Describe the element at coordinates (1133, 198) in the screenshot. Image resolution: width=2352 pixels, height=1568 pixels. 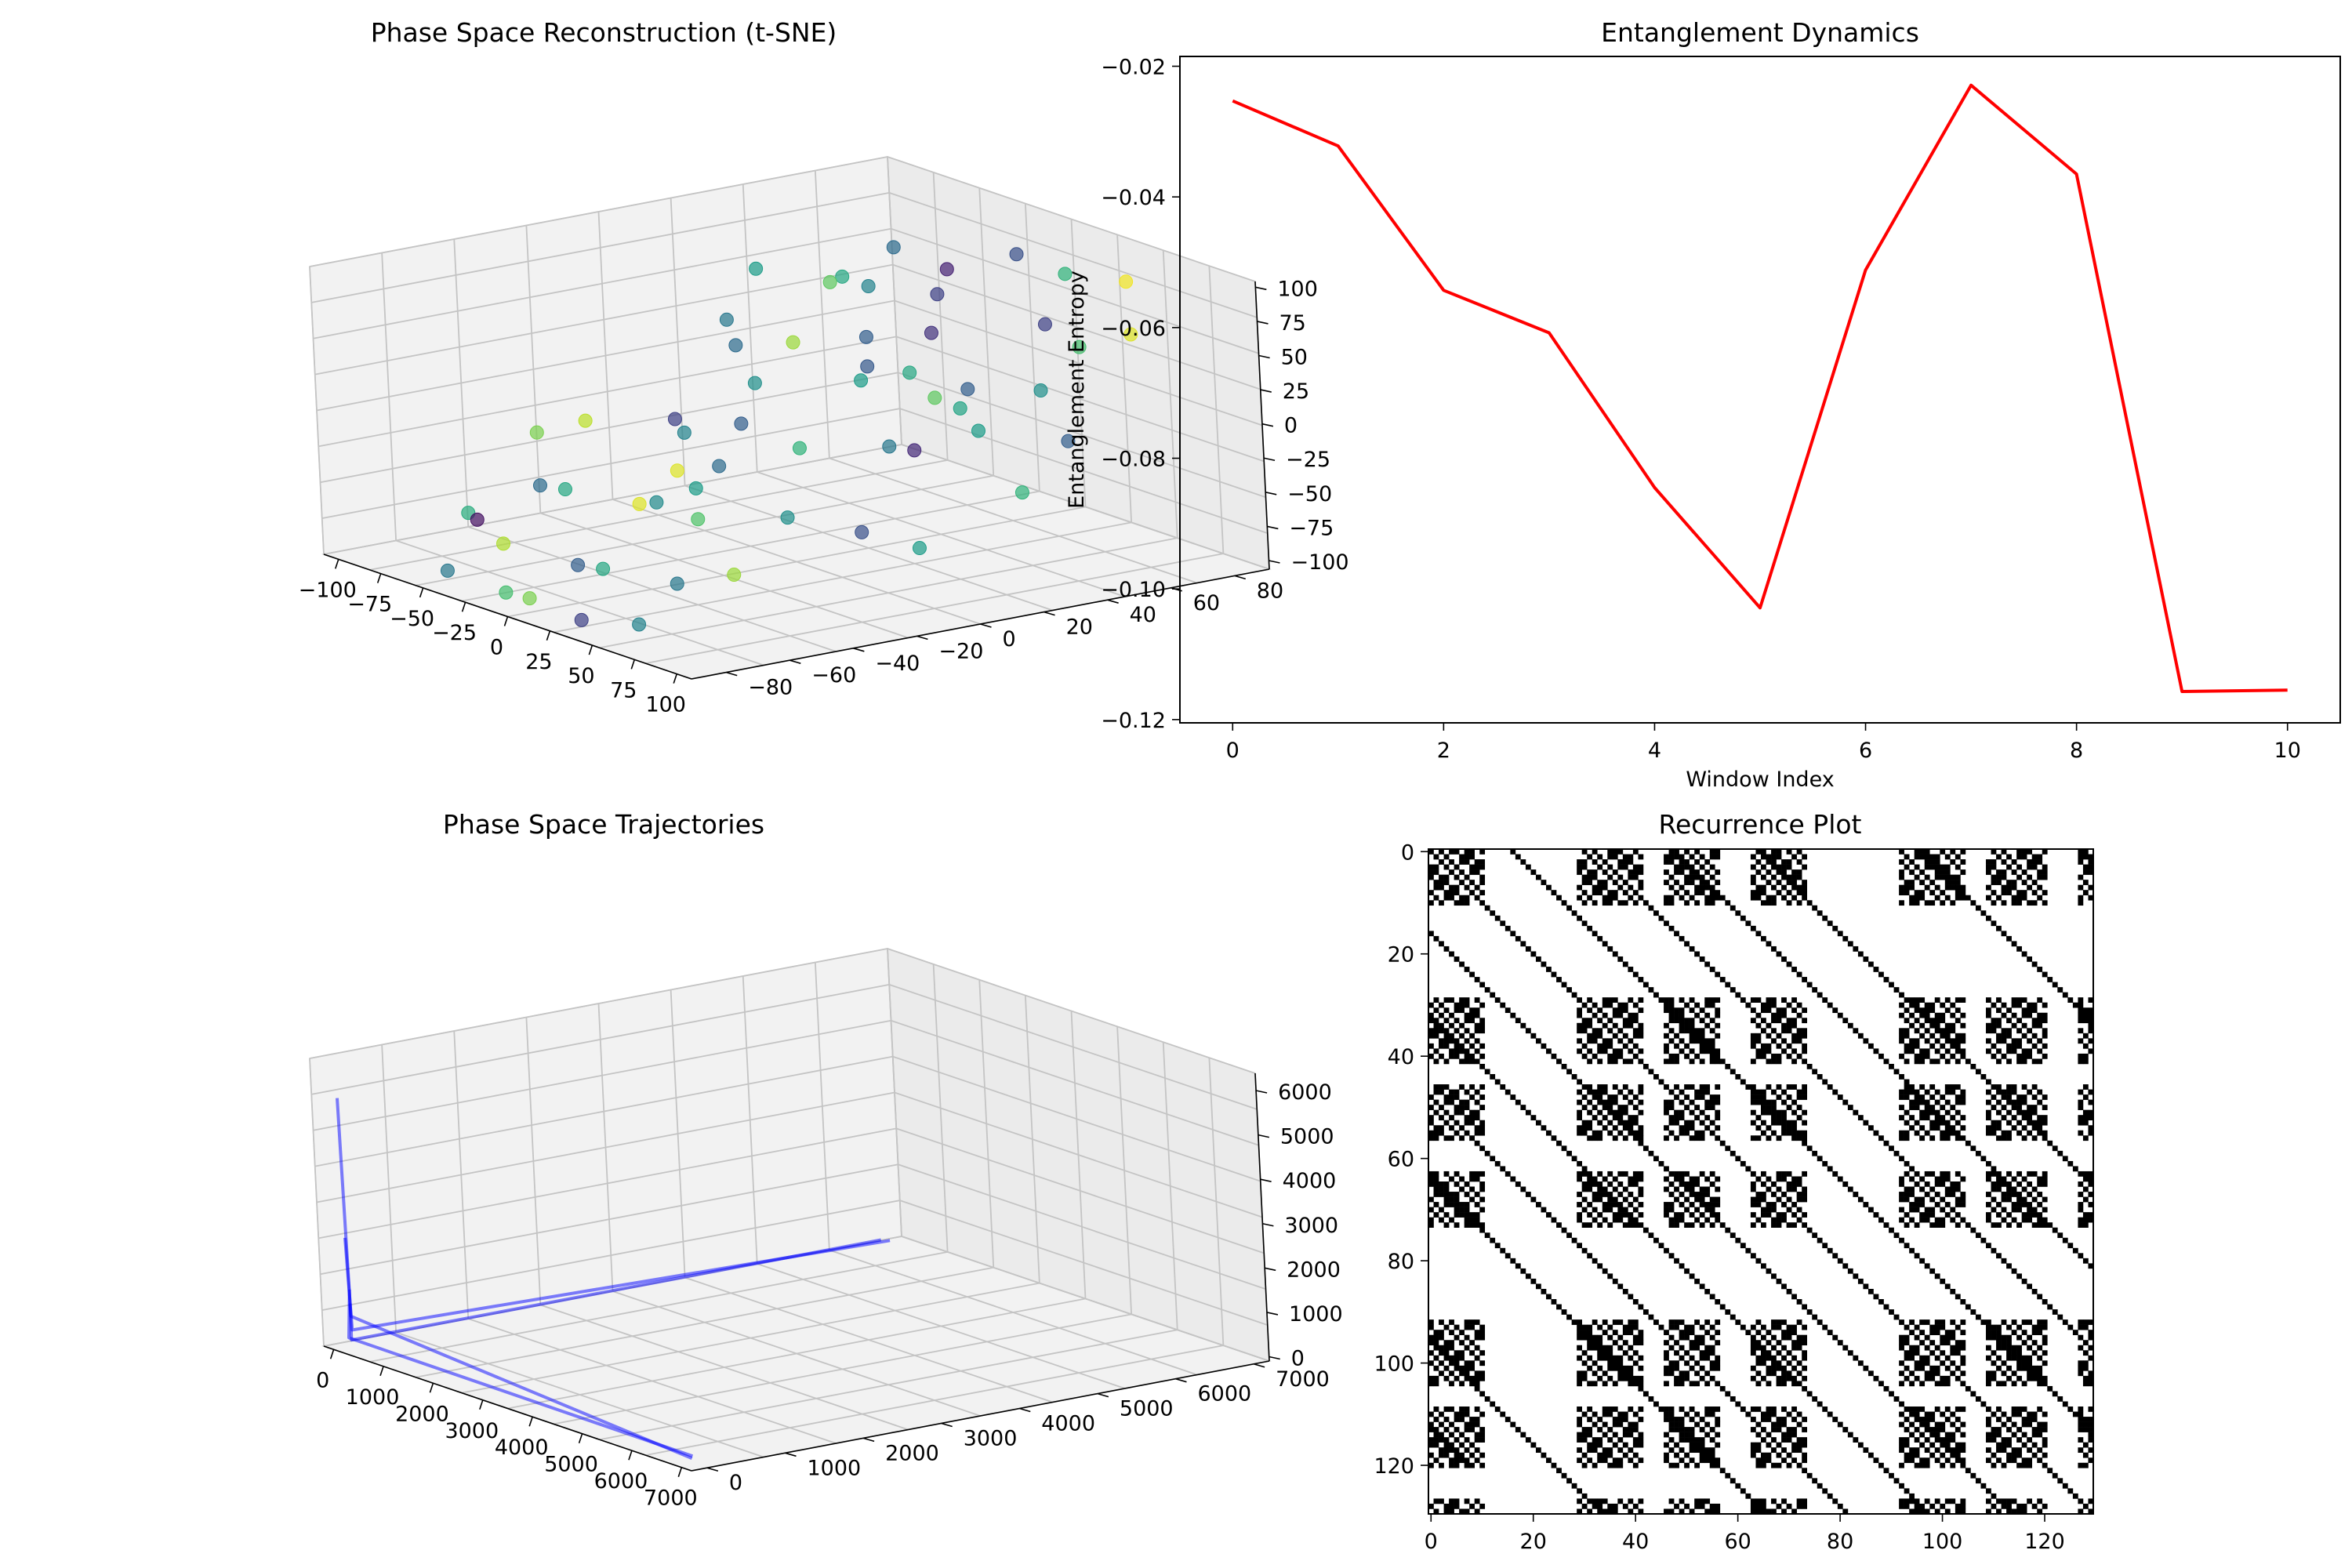
I see `entanglement-y-tick-label: −0.04` at that location.